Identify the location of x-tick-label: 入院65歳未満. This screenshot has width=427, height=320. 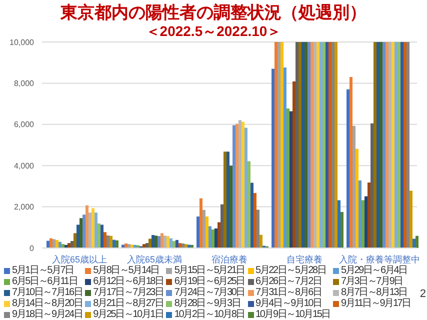
(154, 259).